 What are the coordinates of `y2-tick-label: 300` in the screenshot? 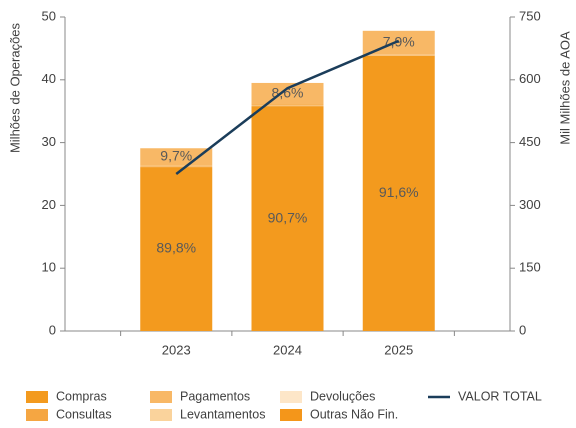 It's located at (530, 204).